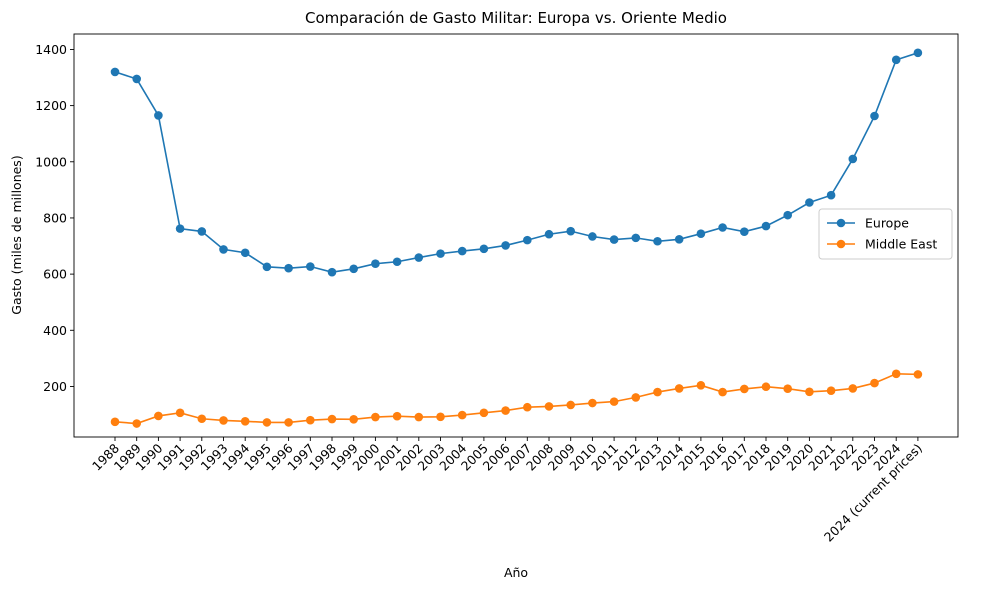 The image size is (985, 590). What do you see at coordinates (516, 398) in the screenshot?
I see `series-middle-east` at bounding box center [516, 398].